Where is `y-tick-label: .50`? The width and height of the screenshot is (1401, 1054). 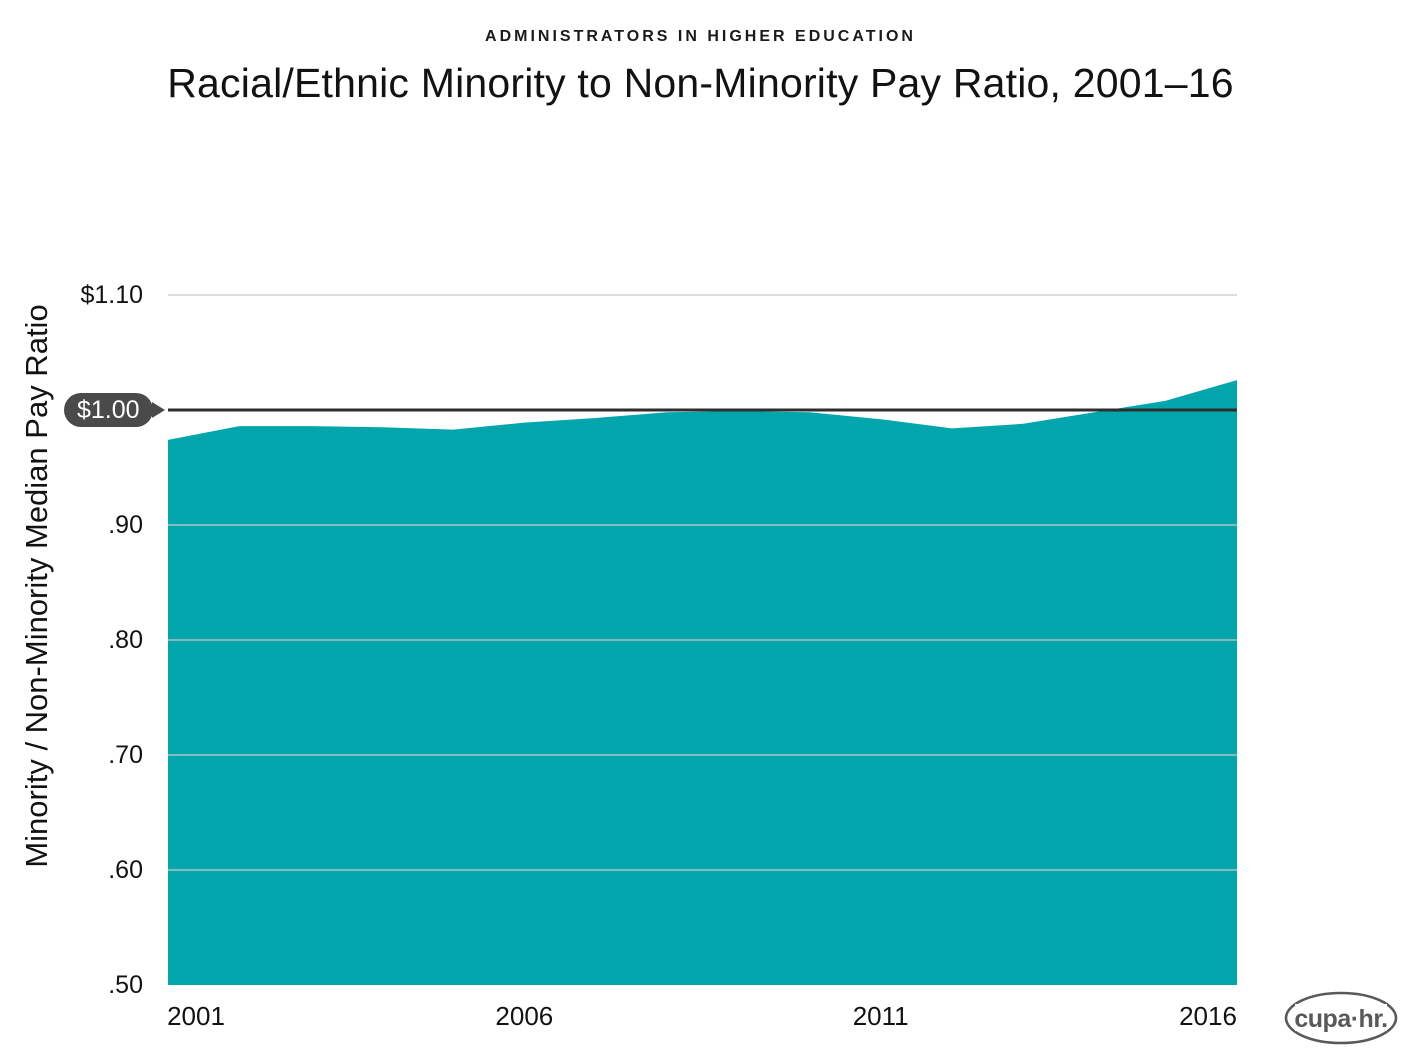 y-tick-label: .50 is located at coordinates (125, 985).